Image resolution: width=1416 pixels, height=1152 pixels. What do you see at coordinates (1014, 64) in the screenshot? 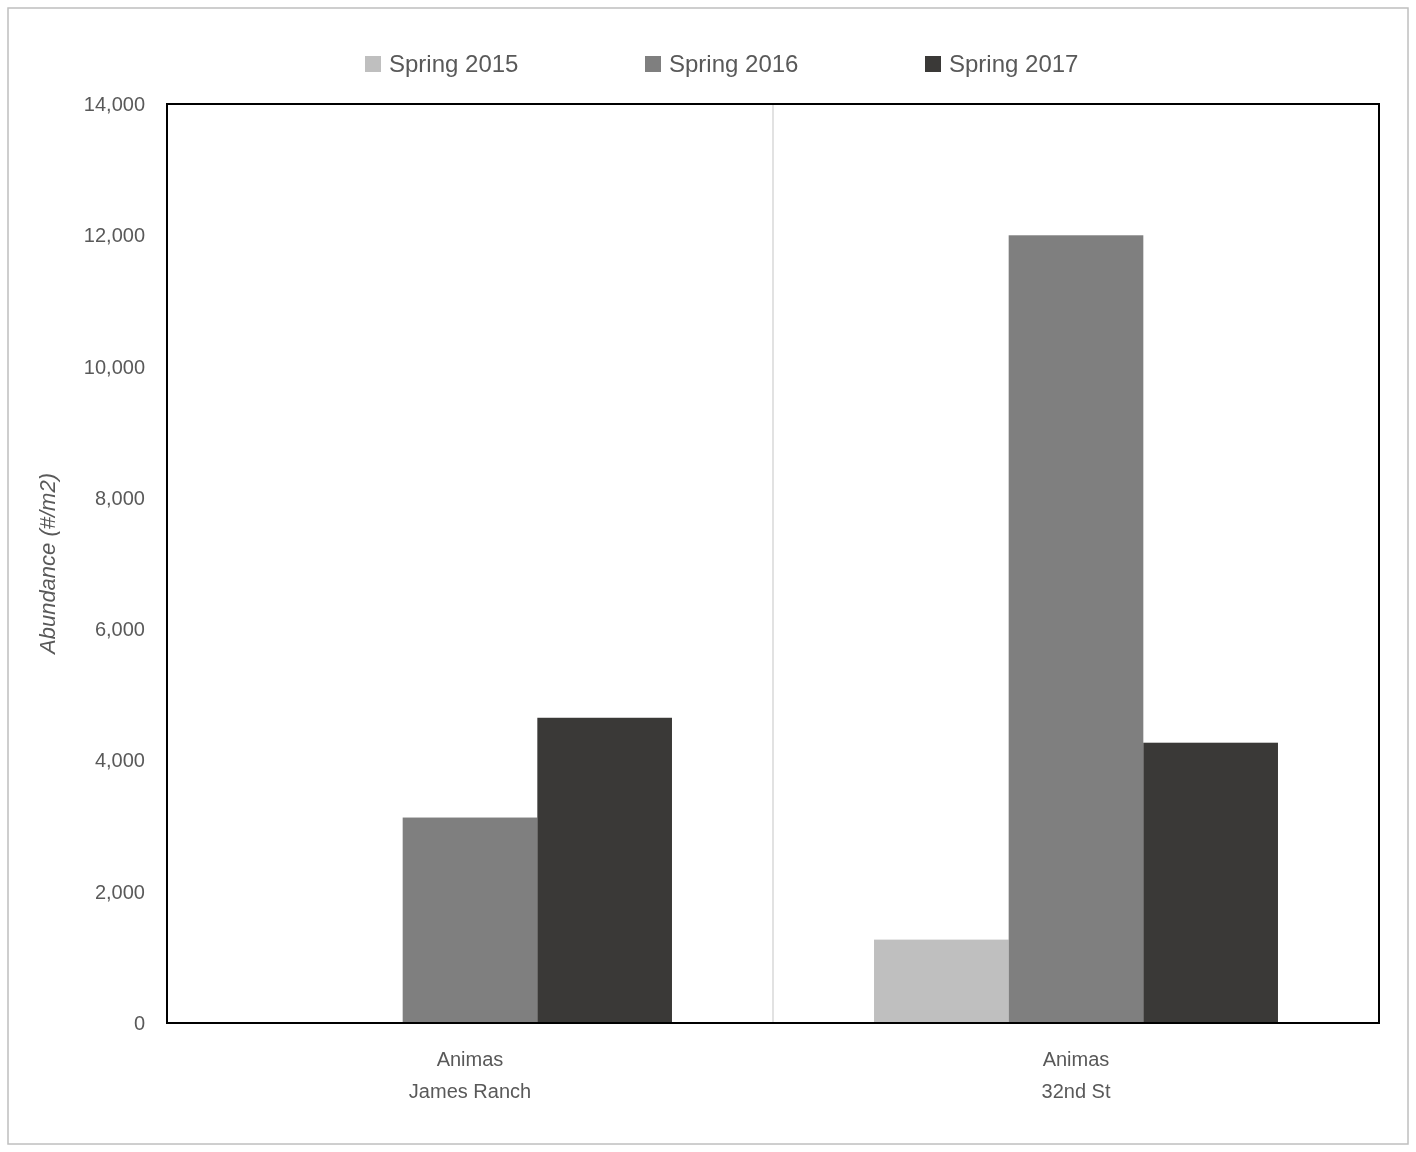
I see `legend-label: Spring 2017` at bounding box center [1014, 64].